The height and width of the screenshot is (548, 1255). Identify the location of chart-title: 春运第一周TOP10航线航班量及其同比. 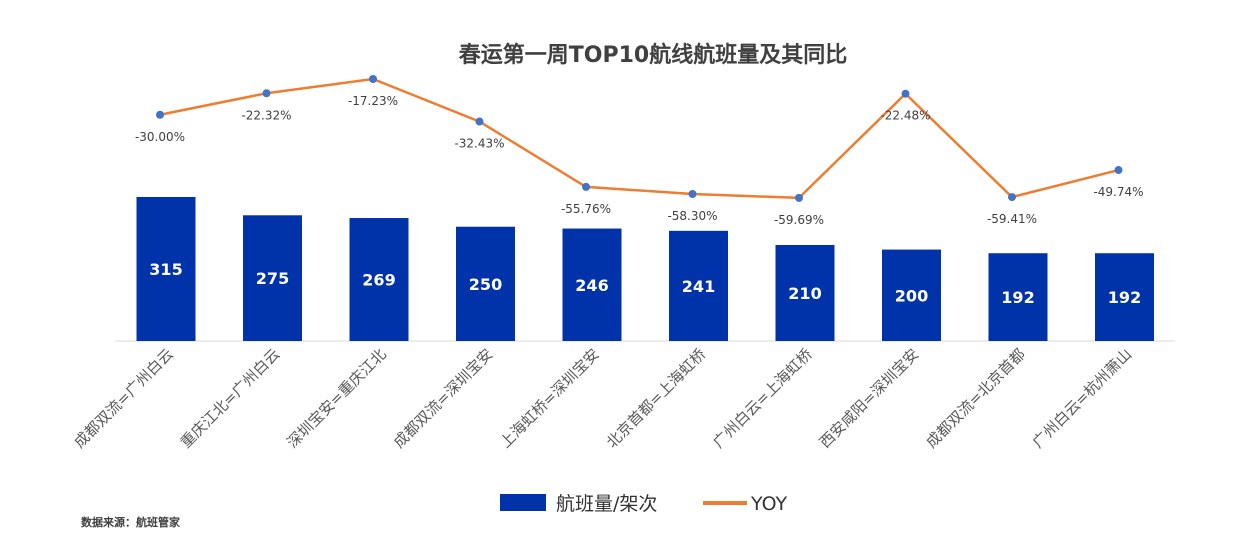
(653, 55).